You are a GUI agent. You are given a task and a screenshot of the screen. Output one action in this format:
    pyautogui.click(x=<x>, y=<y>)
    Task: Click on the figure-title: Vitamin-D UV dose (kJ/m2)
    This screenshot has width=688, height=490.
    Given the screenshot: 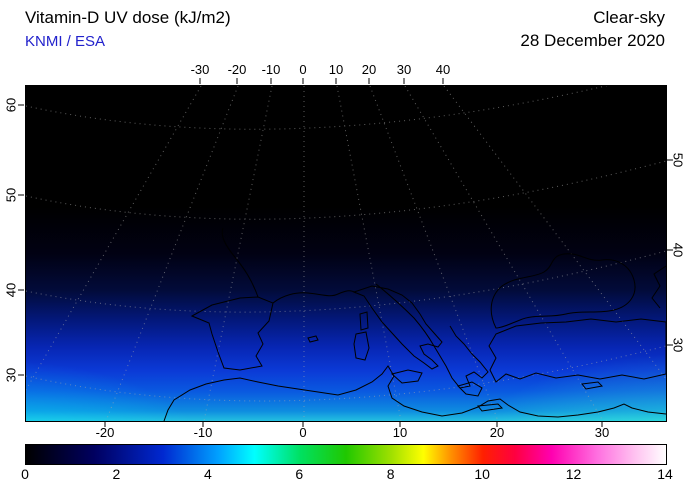 What is the action you would take?
    pyautogui.click(x=128, y=17)
    